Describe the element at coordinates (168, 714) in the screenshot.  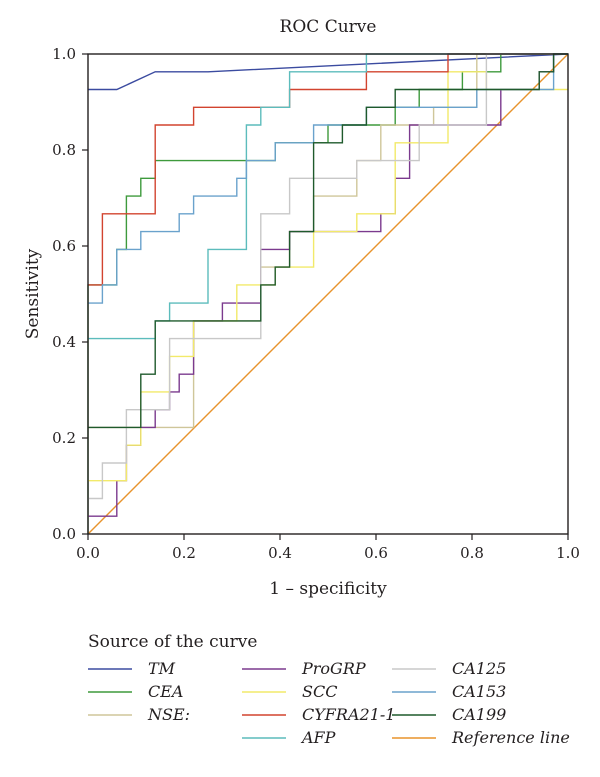
I see `legend-label: NSE:` at that location.